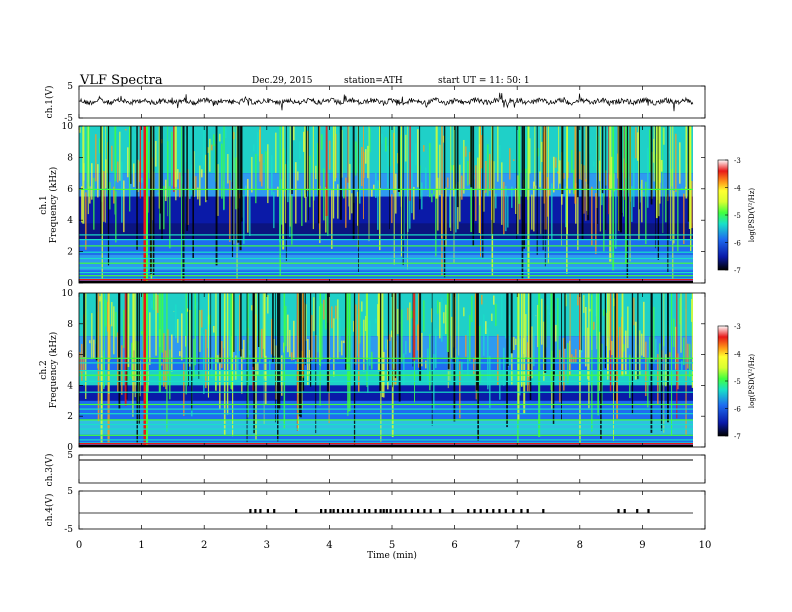  I want to click on ch4-voltage-ylabel: ch.4(V), so click(49, 510).